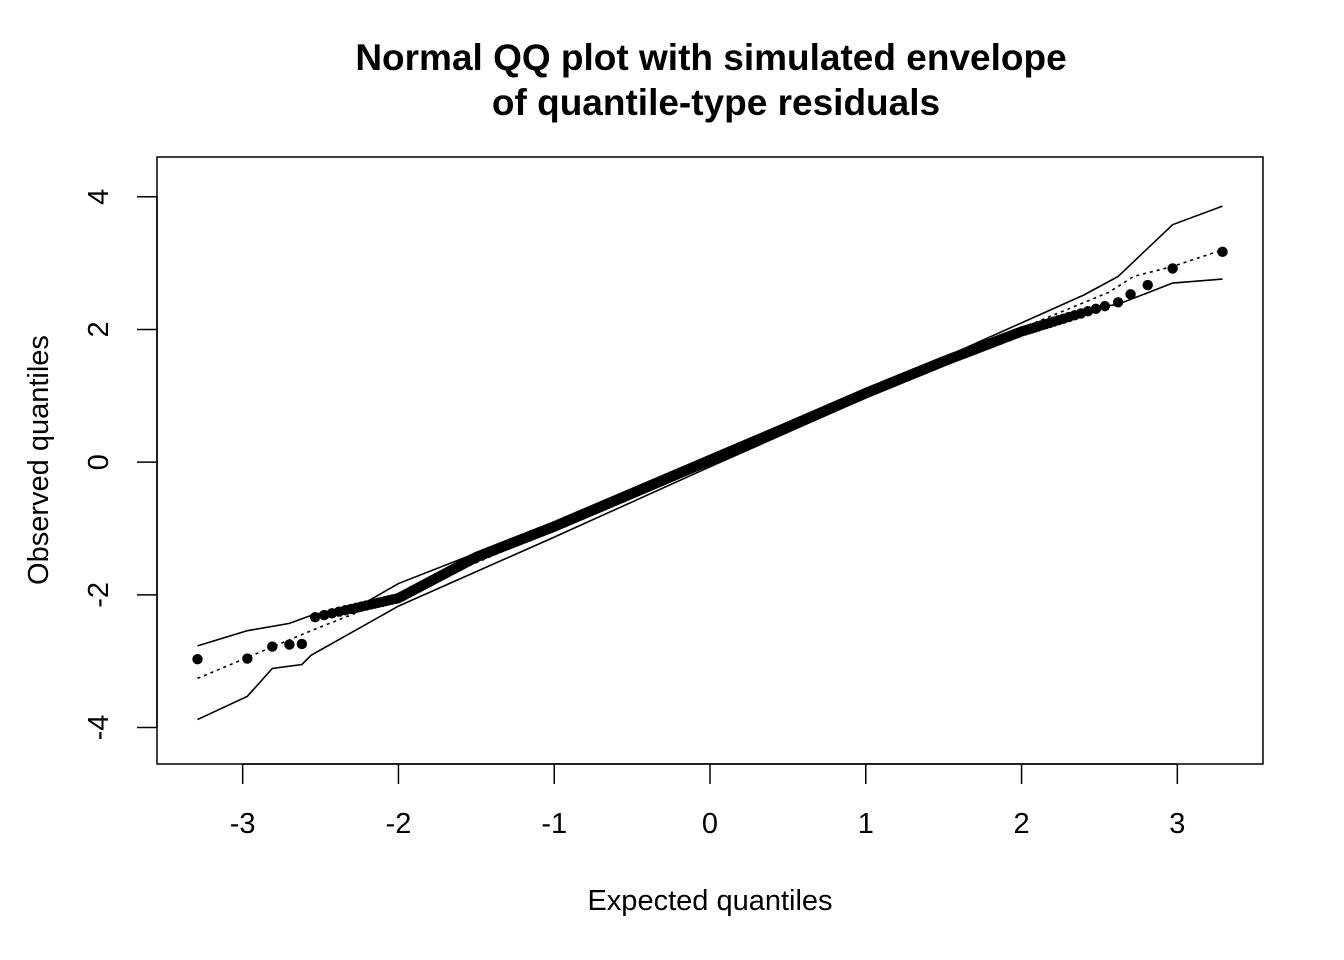 This screenshot has height=960, width=1344. Describe the element at coordinates (710, 57) in the screenshot. I see `chart-title-line-1: Normal QQ plot with simulated envelope` at that location.